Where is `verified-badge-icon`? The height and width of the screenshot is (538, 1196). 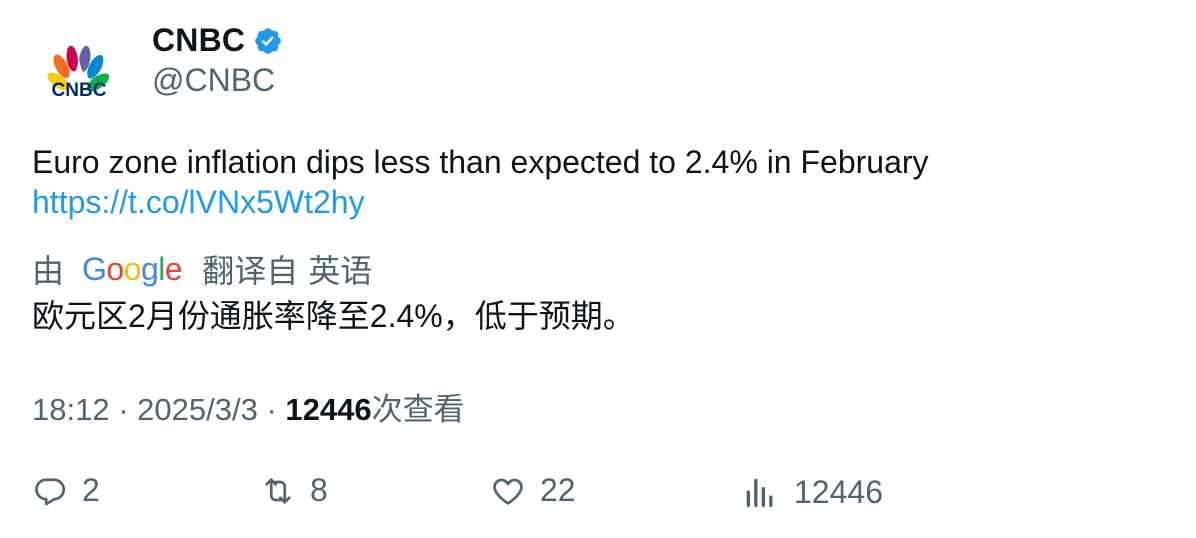
verified-badge-icon is located at coordinates (268, 41).